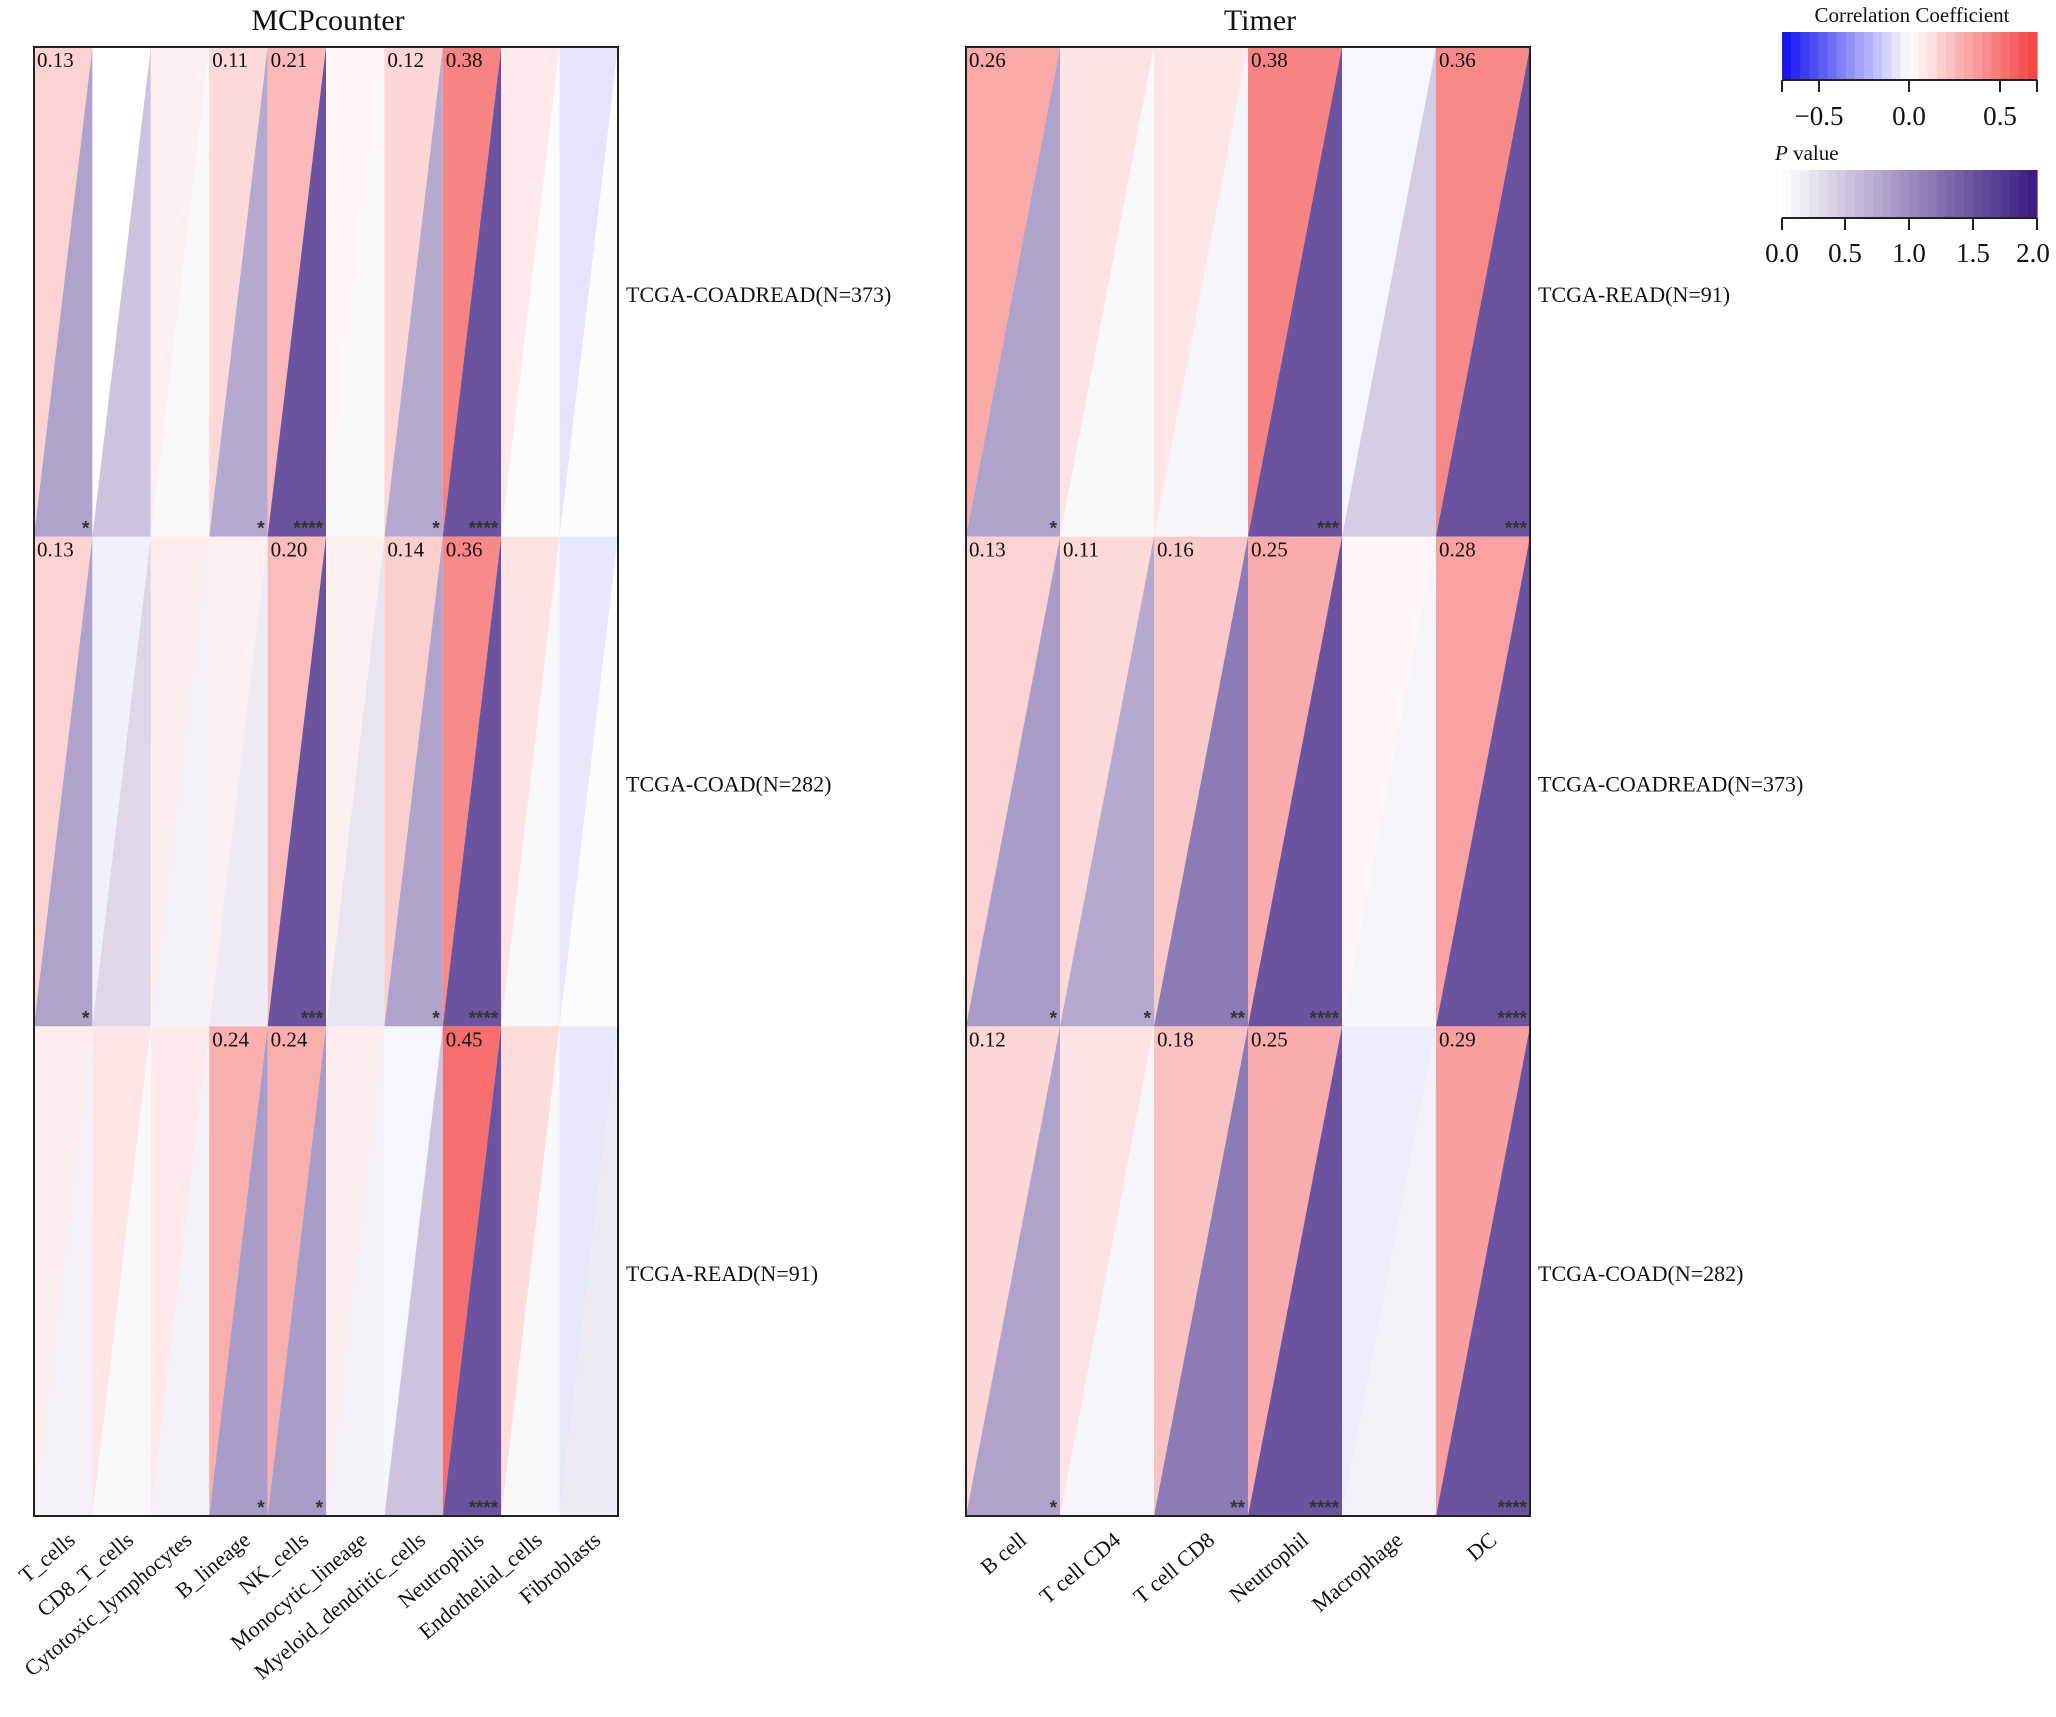 The width and height of the screenshot is (2056, 1717). I want to click on correlation-value-label: 0.18, so click(1175, 1039).